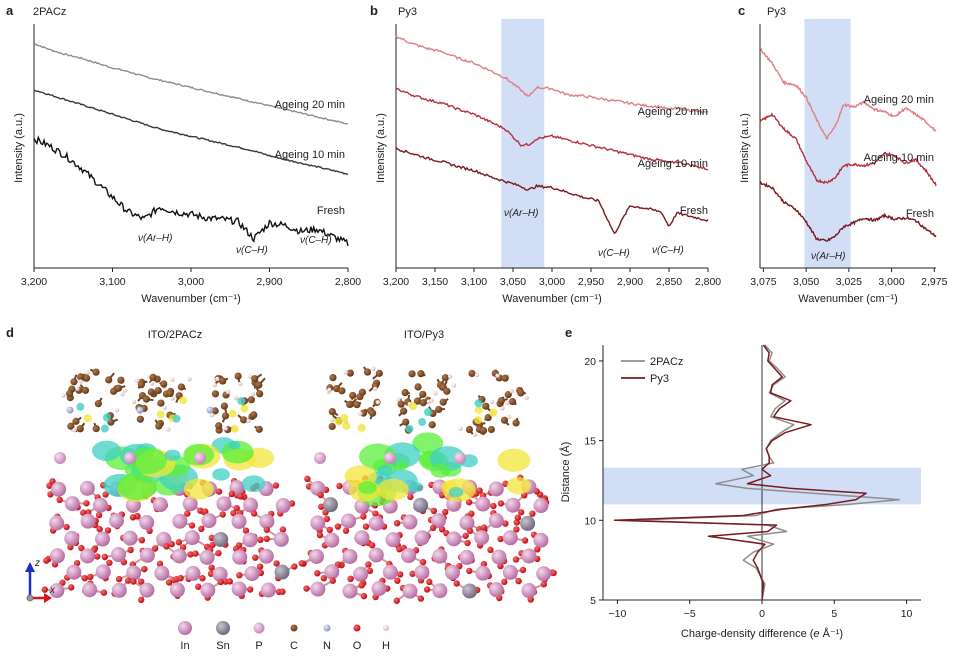  What do you see at coordinates (673, 164) in the screenshot?
I see `panel-b-curve-label-10: Ageing 10 min` at bounding box center [673, 164].